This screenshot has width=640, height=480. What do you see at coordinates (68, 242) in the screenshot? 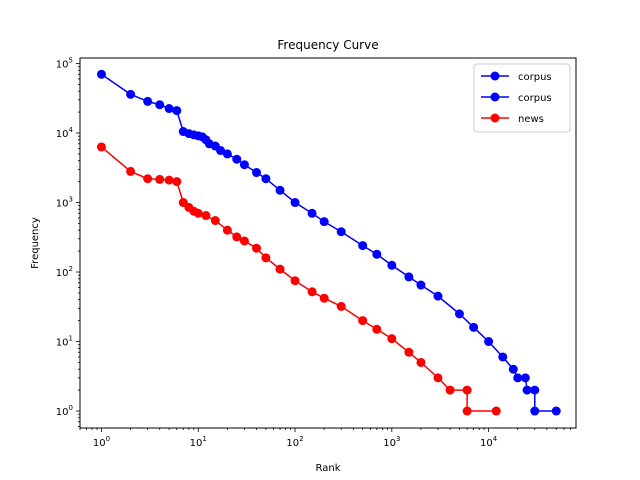
I see `y-axis: 10⁰ 10¹ 10² 10³ 10⁴ 10⁵` at bounding box center [68, 242].